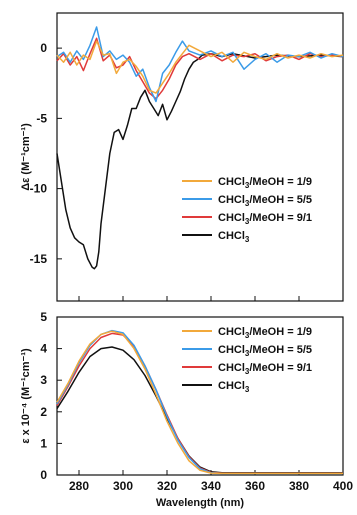 The image size is (357, 515). Describe the element at coordinates (79, 486) in the screenshot. I see `x-tick-label: 280` at that location.